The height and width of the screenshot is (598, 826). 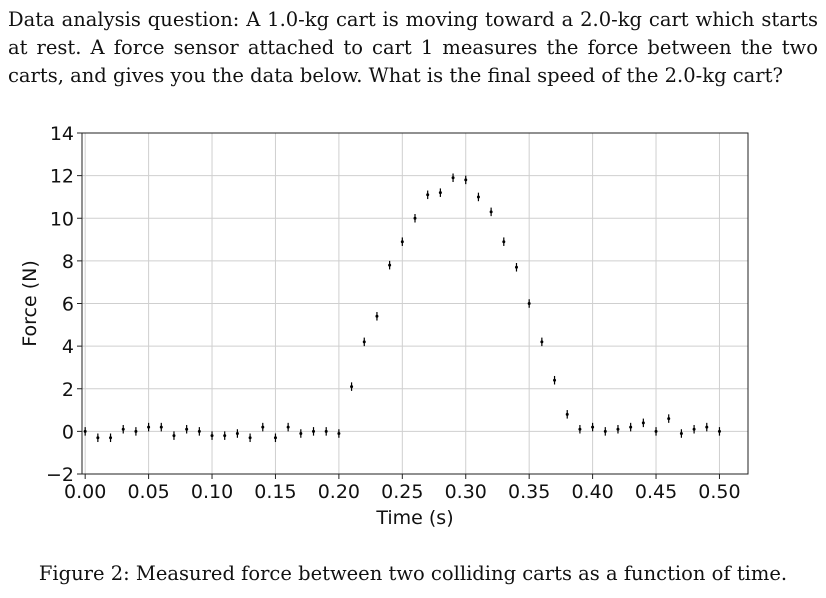 What do you see at coordinates (62, 177) in the screenshot?
I see `y-tick-label: 12` at bounding box center [62, 177].